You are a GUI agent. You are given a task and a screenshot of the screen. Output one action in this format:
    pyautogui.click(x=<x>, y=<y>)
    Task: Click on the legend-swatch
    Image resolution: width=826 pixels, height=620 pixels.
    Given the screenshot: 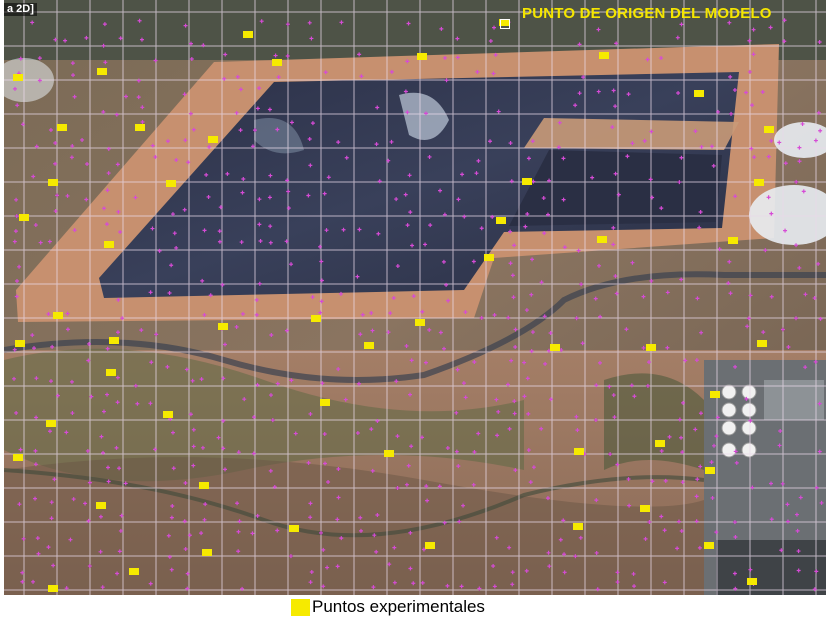 What is the action you would take?
    pyautogui.click(x=300, y=607)
    